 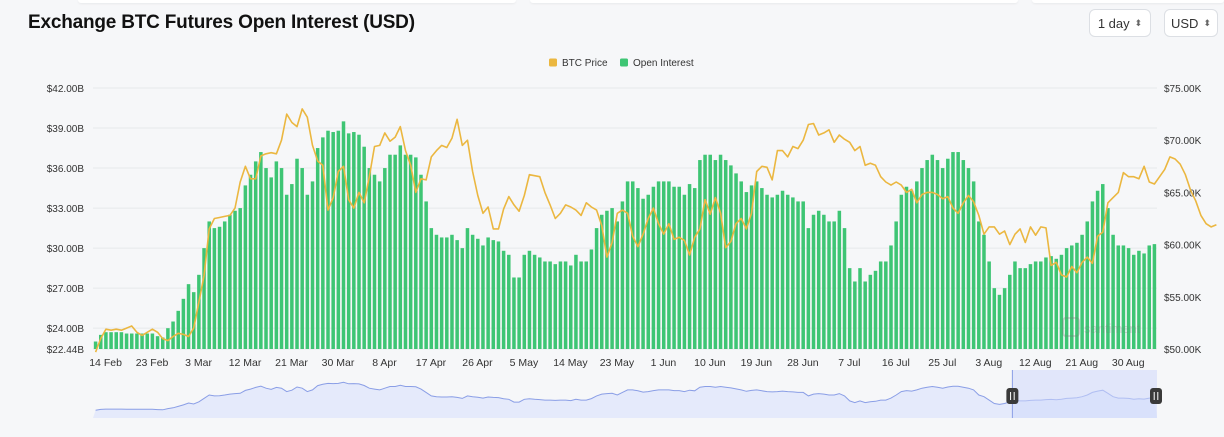 I want to click on navigator-line, so click(x=625, y=396).